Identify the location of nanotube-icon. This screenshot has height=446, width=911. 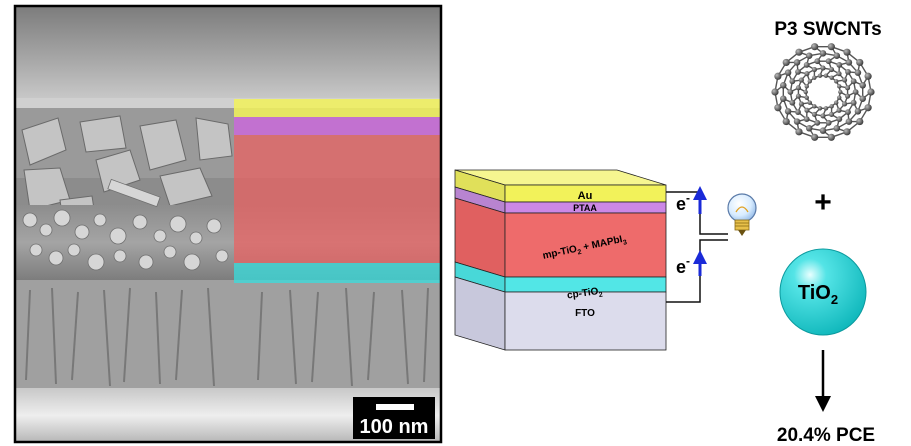
(823, 92).